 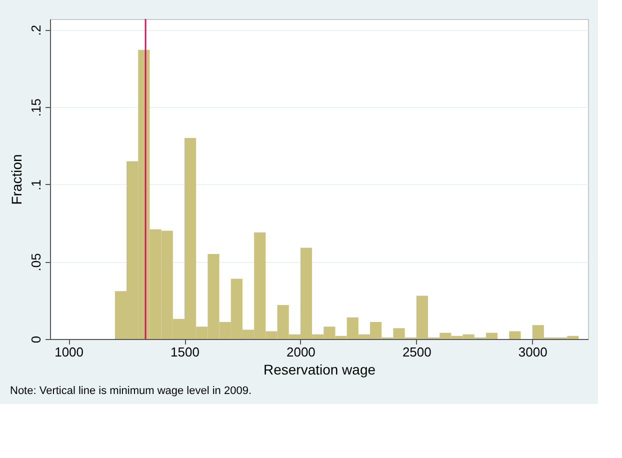 What do you see at coordinates (185, 352) in the screenshot?
I see `x-tick-label: 1500` at bounding box center [185, 352].